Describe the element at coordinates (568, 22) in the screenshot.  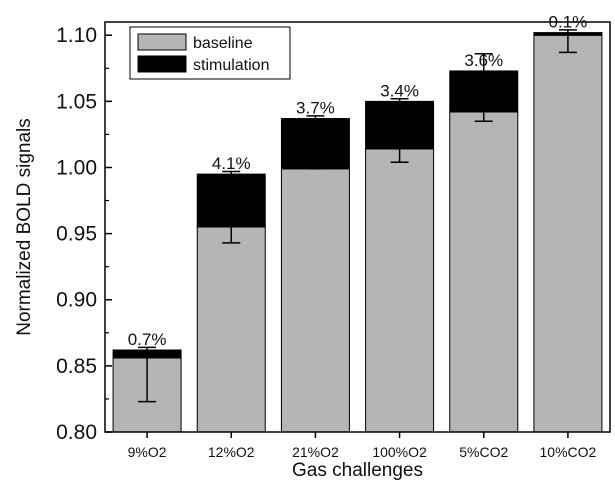
I see `data-label: 0.1%` at that location.